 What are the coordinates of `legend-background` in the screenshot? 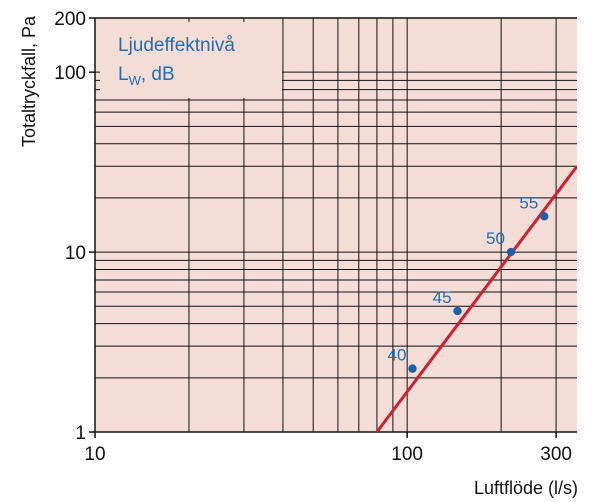 It's located at (191, 60).